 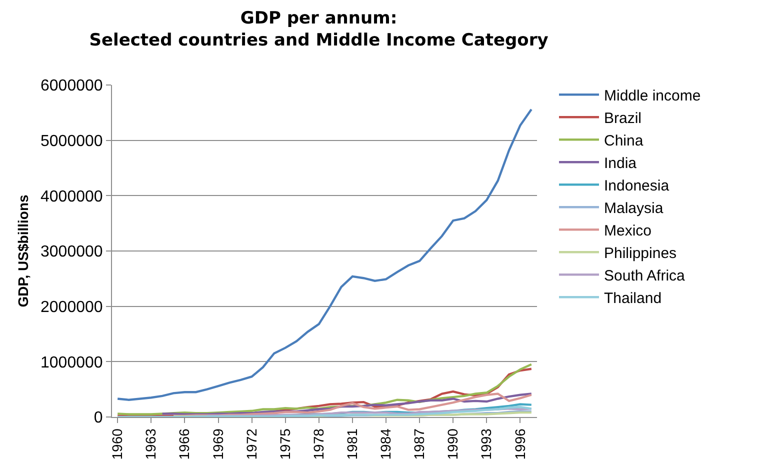 What do you see at coordinates (23, 251) in the screenshot?
I see `y-axis-title: GDP, US$billions` at bounding box center [23, 251].